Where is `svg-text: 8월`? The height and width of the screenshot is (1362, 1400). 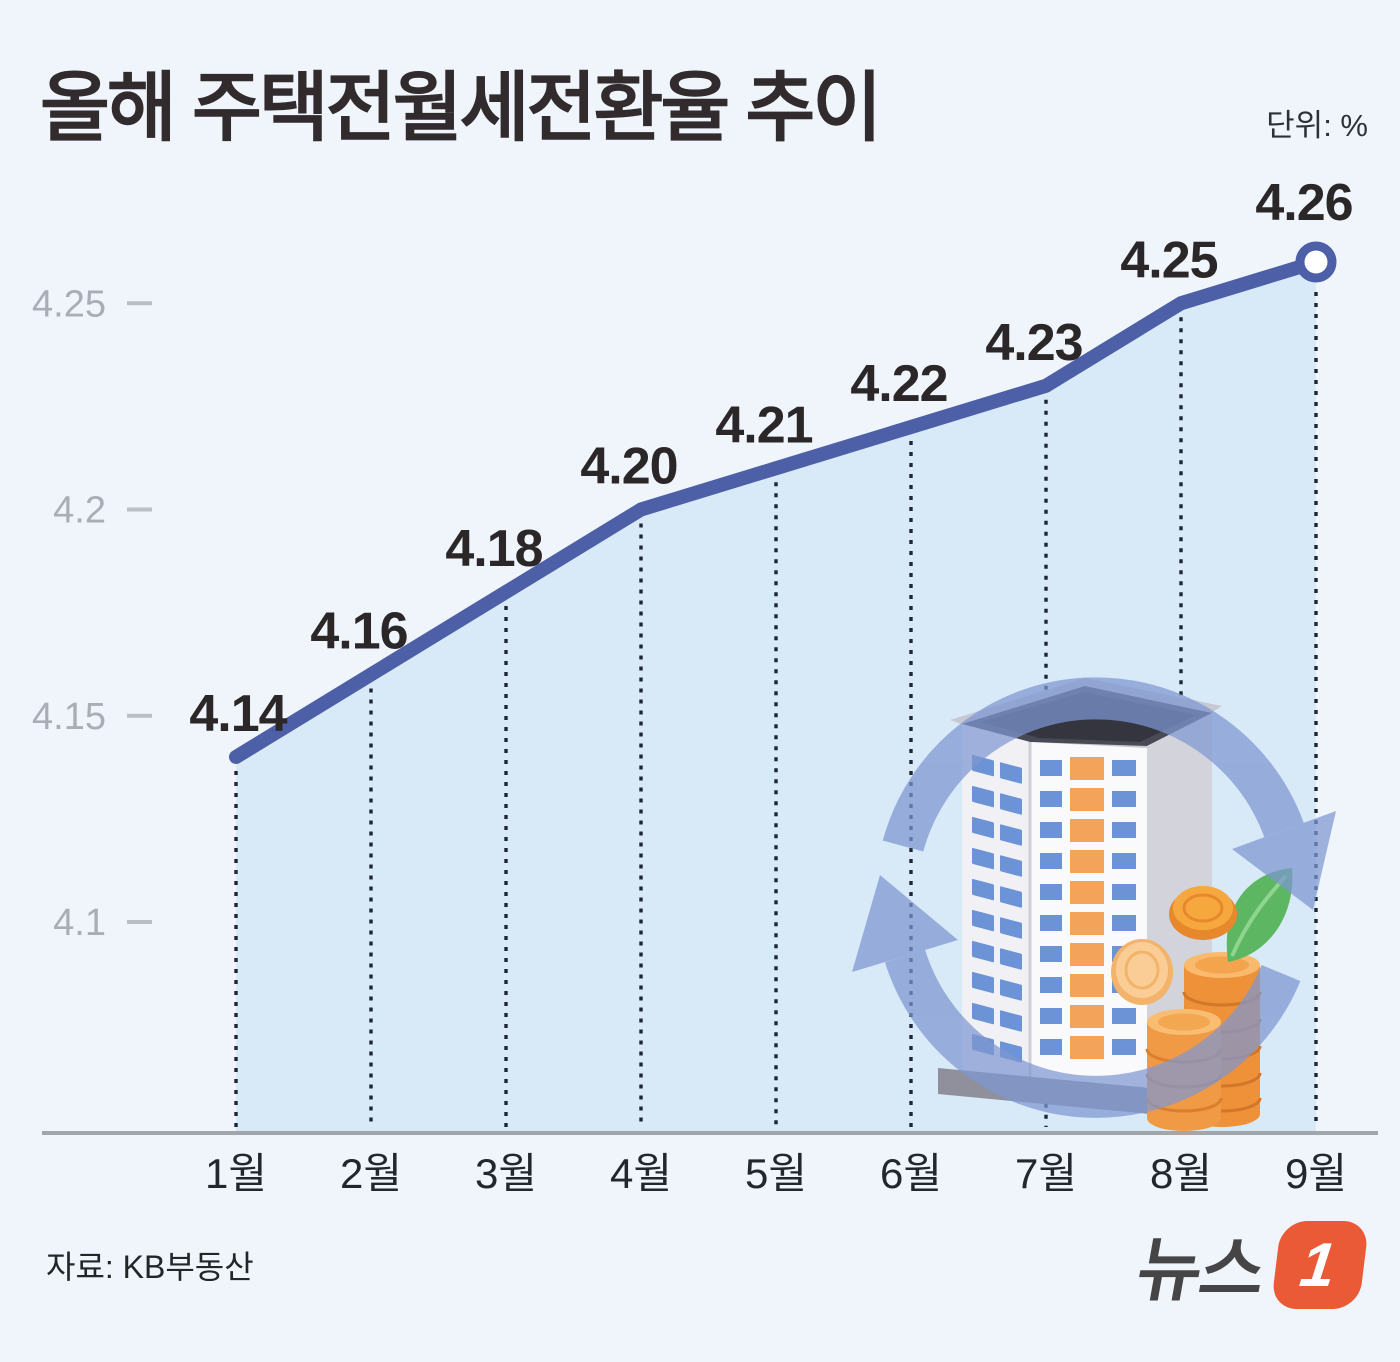
svg-text: 8월 is located at coordinates (1181, 1173).